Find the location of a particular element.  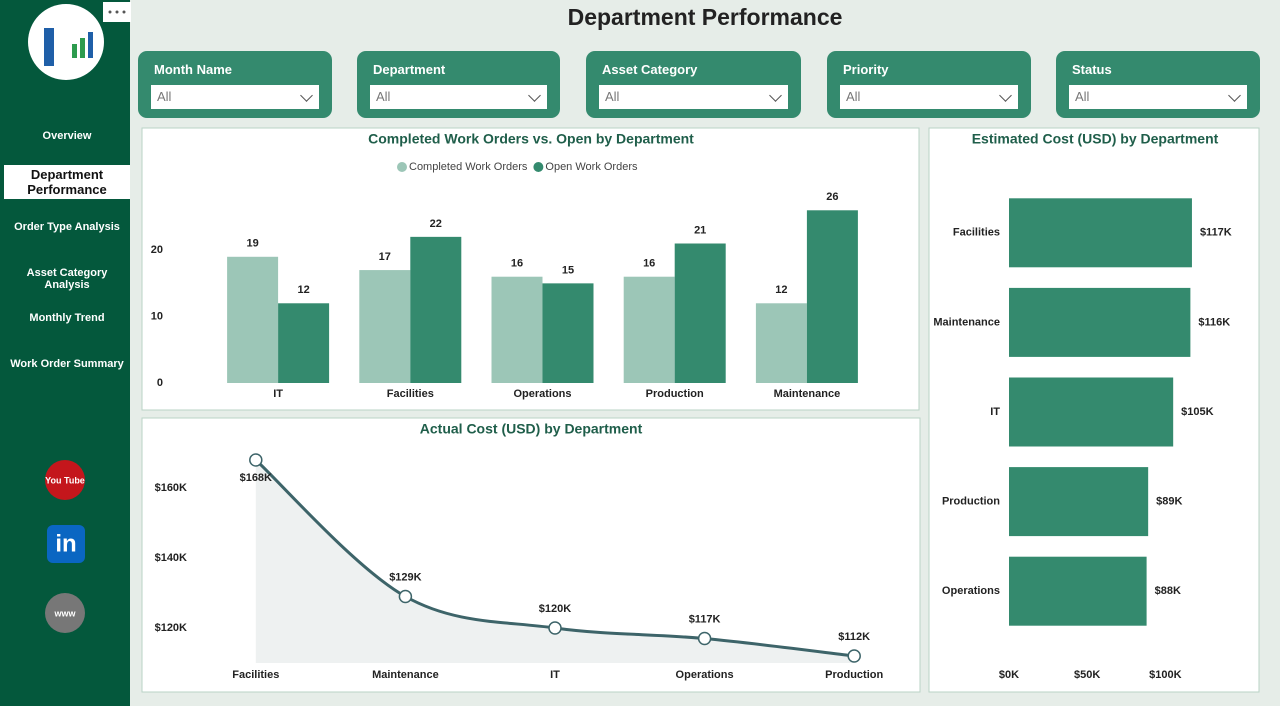

nav-item: Monthly Trend is located at coordinates (67, 318).